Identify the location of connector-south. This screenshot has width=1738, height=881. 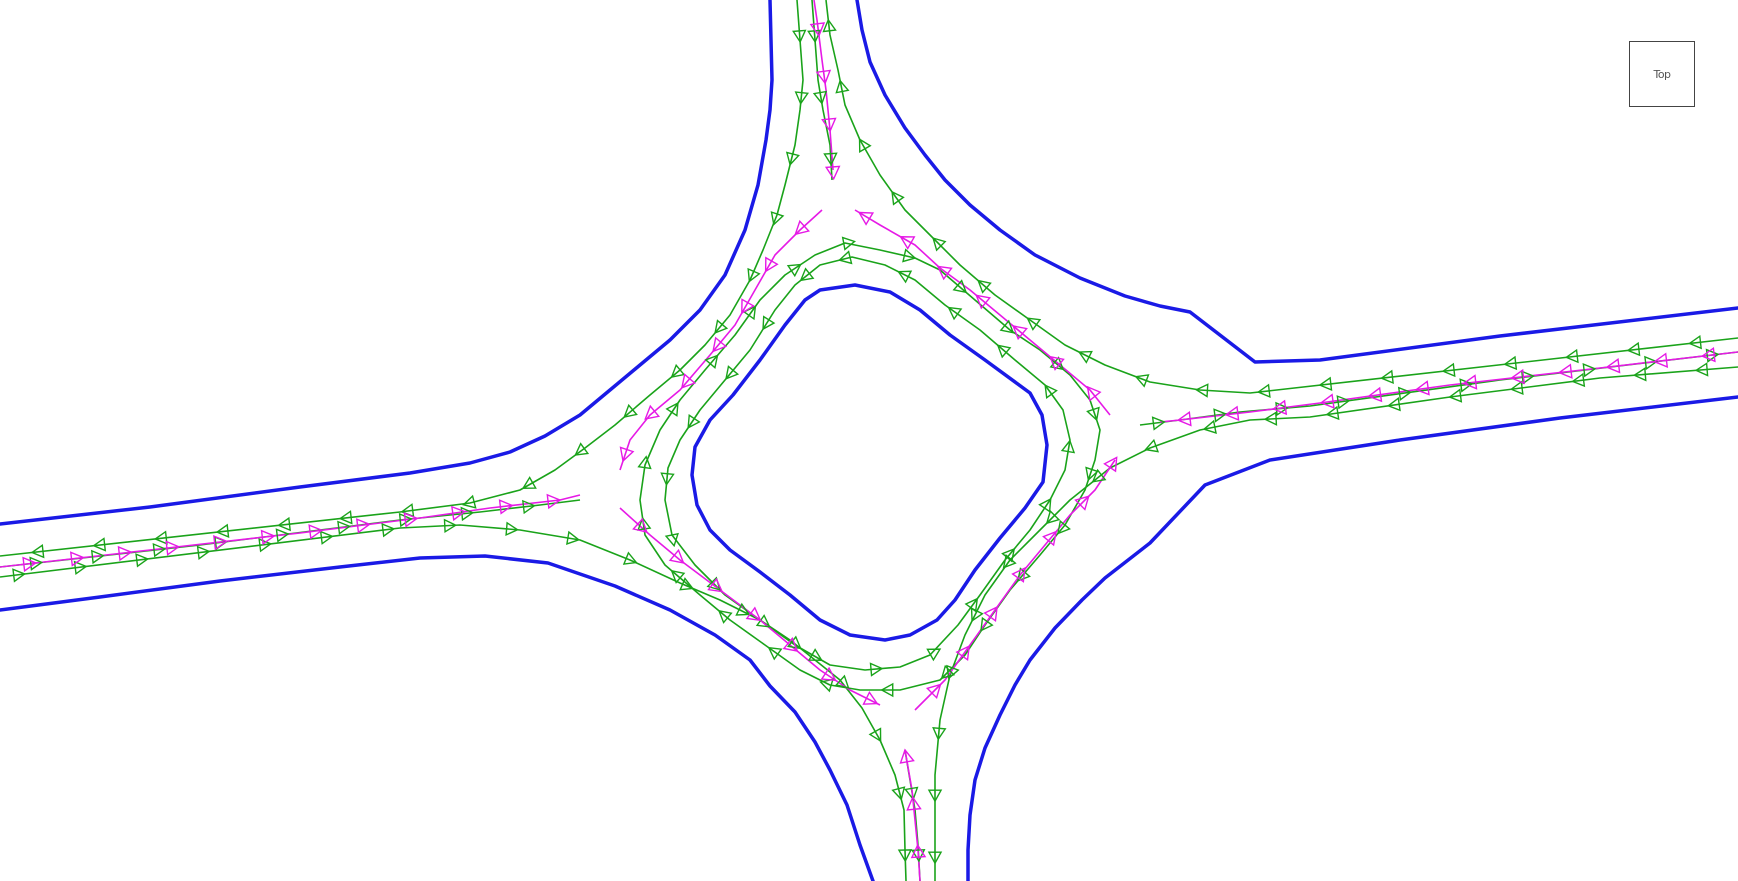
(912, 815).